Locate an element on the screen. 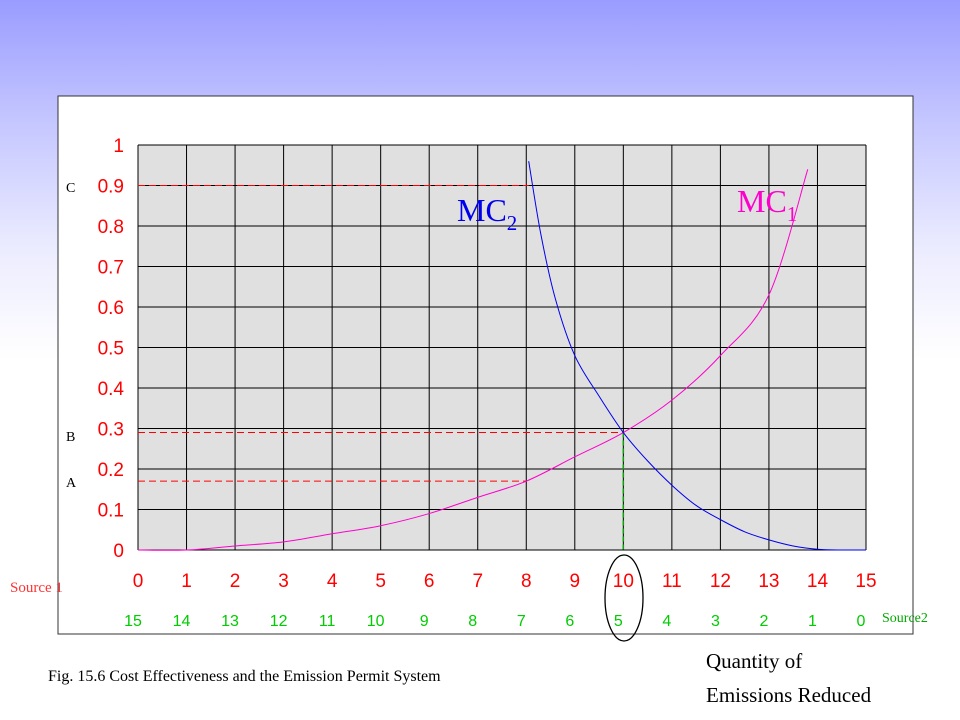  x-tick-labels-source1: 0 1 2 3 4 5 6 7 8 9 10 11 12 13 14 15 is located at coordinates (505, 581).